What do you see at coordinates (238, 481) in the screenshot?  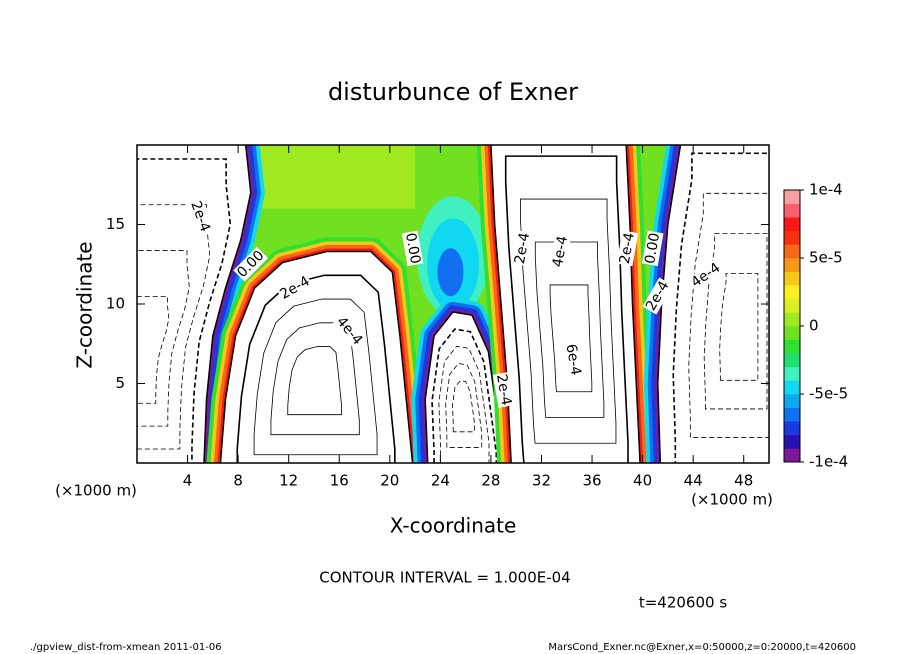 I see `x-tick-label: 8` at bounding box center [238, 481].